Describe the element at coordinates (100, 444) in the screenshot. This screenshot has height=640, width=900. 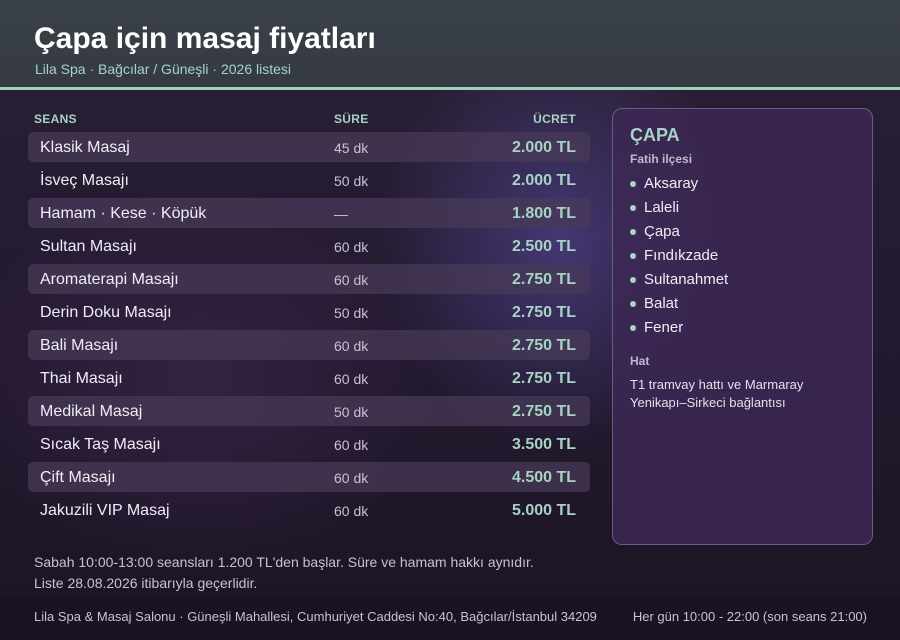
I see `row-name: Sıcak Taş Masajı` at that location.